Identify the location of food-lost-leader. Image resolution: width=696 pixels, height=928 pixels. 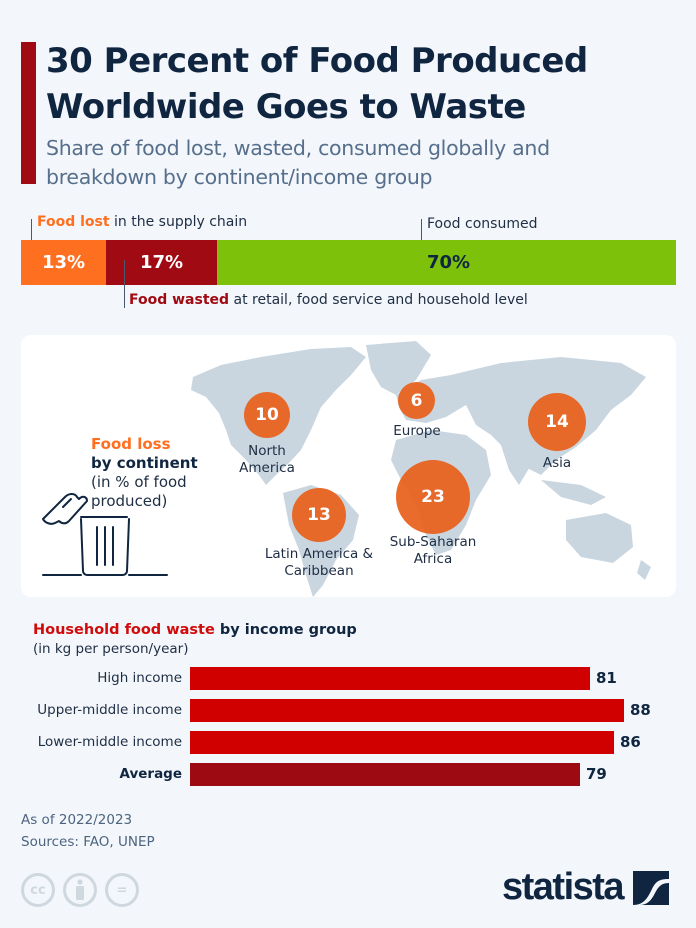
(31, 234).